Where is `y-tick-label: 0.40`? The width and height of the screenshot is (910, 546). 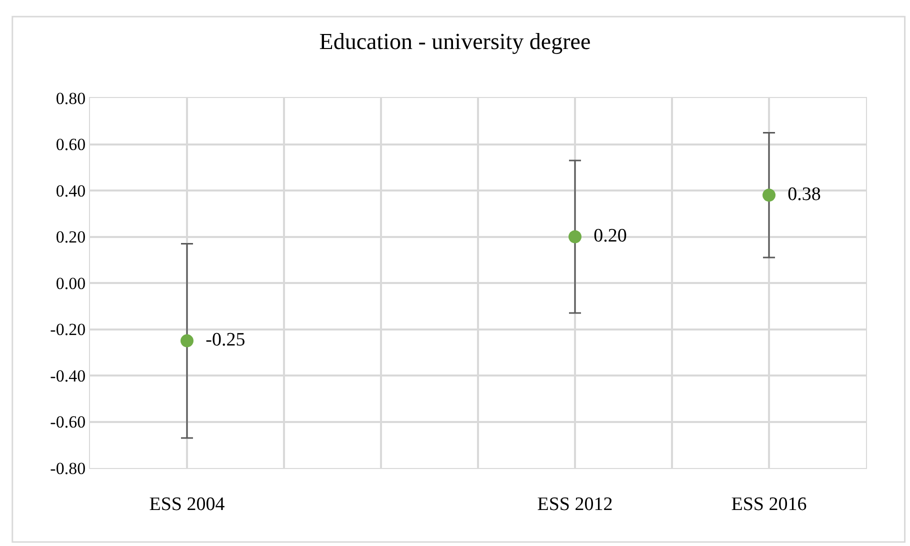 y-tick-label: 0.40 is located at coordinates (71, 190).